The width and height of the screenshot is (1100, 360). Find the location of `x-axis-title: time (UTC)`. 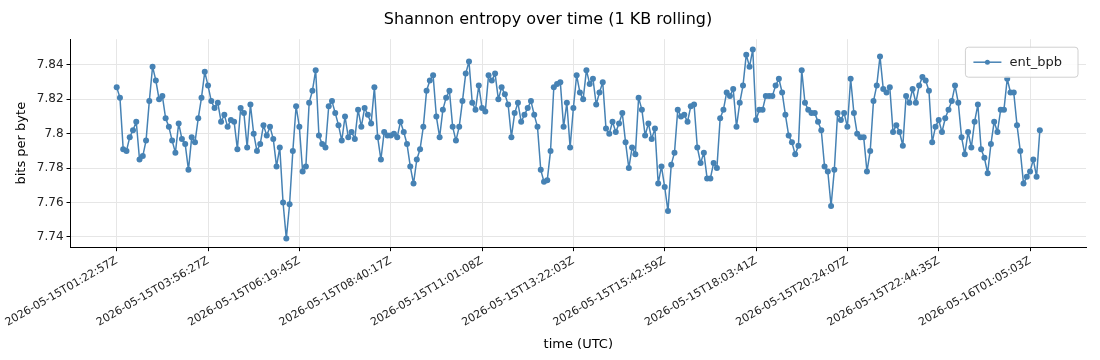

x-axis-title: time (UTC) is located at coordinates (578, 343).